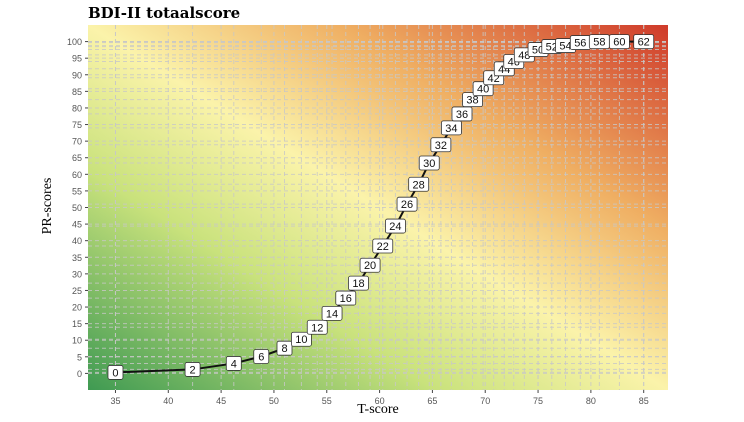 This screenshot has height=422, width=744. What do you see at coordinates (77, 191) in the screenshot?
I see `y-tick-label: 55` at bounding box center [77, 191].